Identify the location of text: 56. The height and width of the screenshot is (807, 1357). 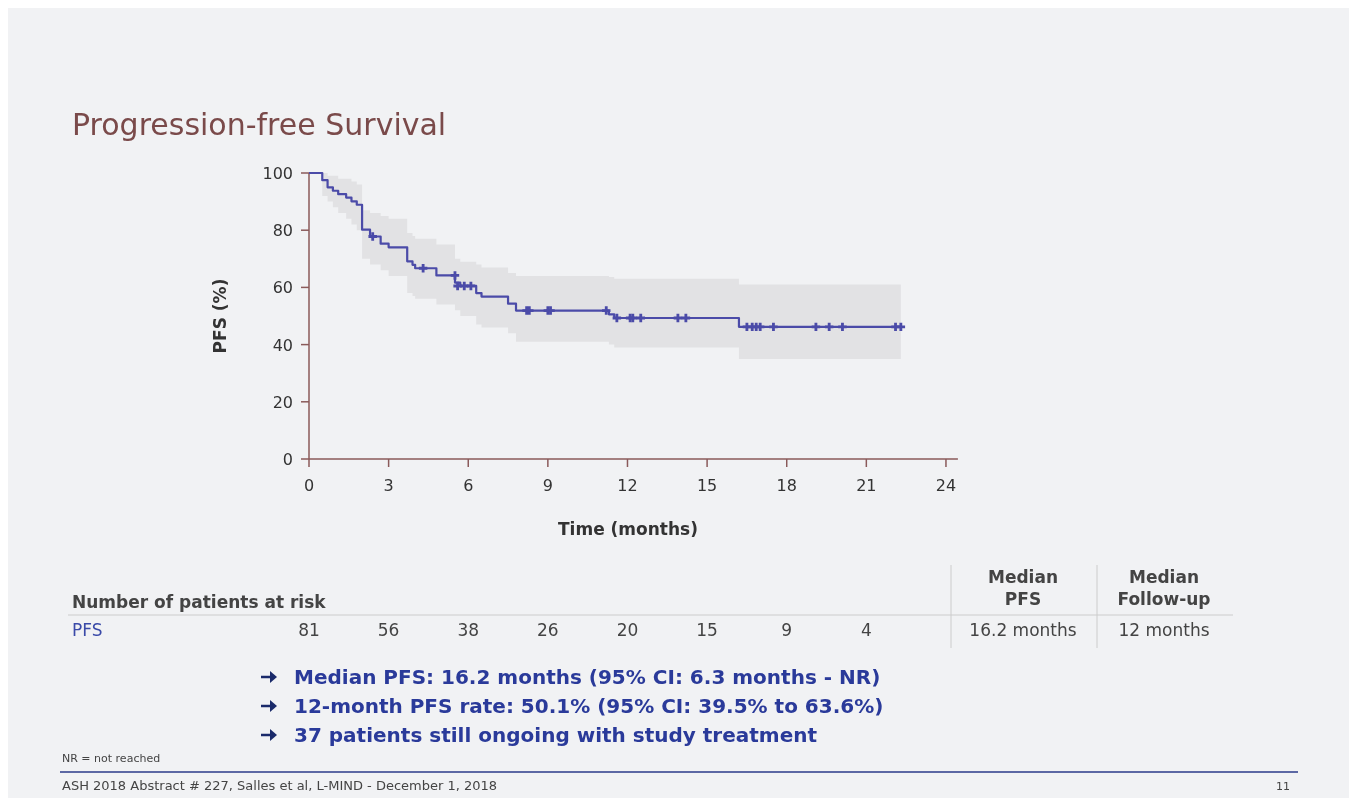
(388, 630).